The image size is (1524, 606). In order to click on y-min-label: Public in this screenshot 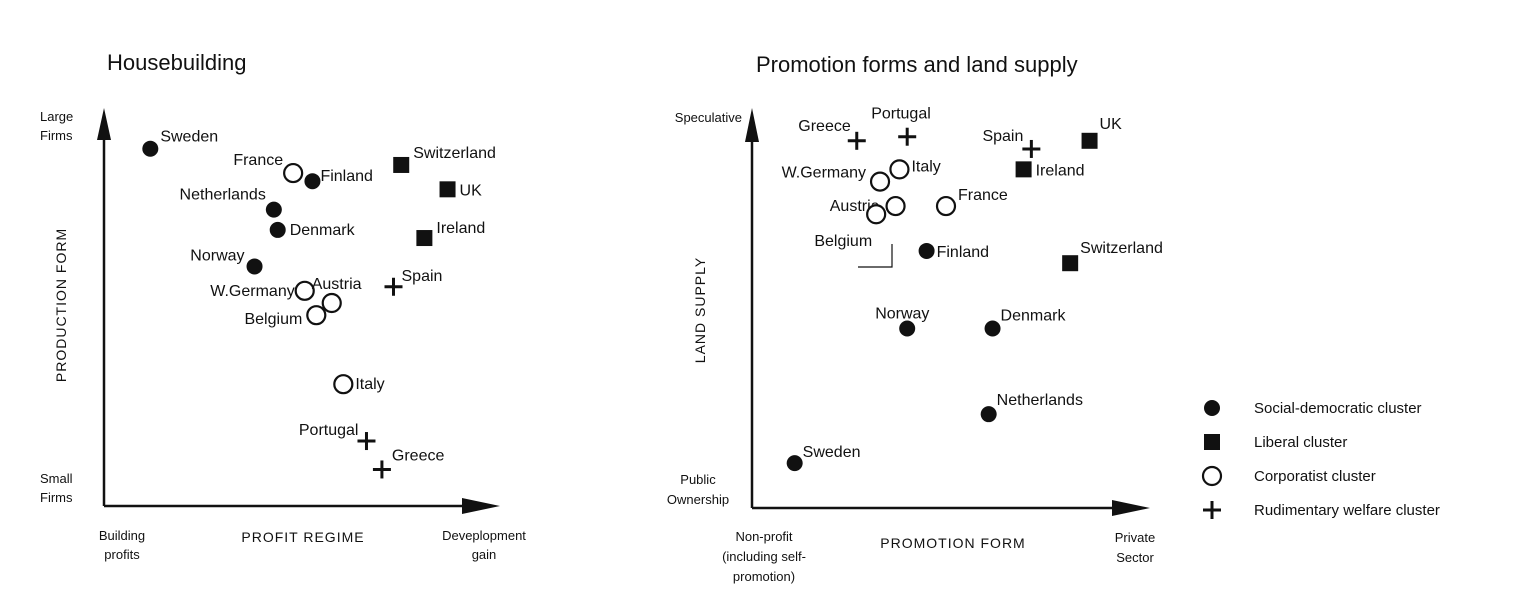, I will do `click(698, 479)`.